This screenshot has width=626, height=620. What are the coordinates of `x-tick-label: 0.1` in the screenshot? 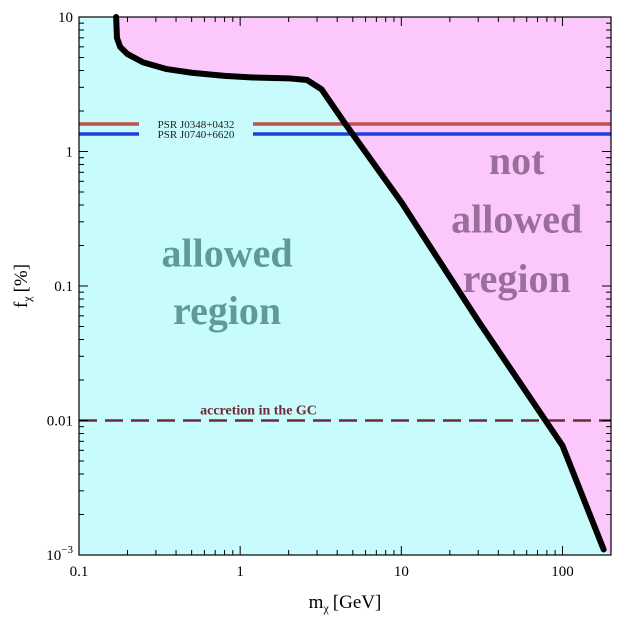 It's located at (79, 572).